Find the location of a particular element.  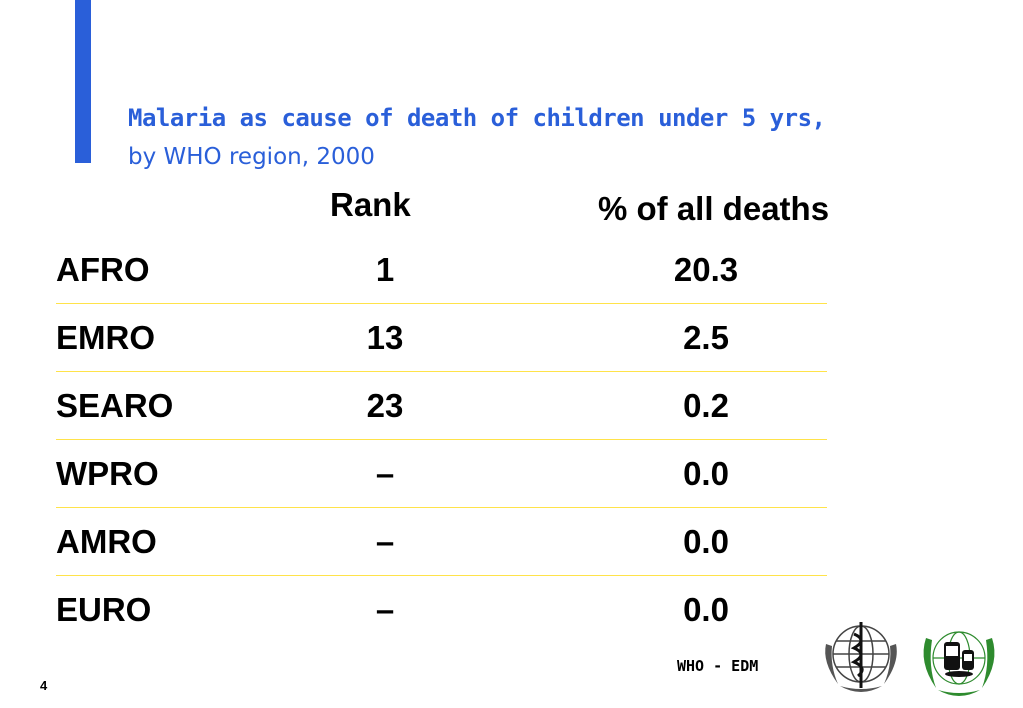

table-row: EURO – 0.0 is located at coordinates (441, 610).